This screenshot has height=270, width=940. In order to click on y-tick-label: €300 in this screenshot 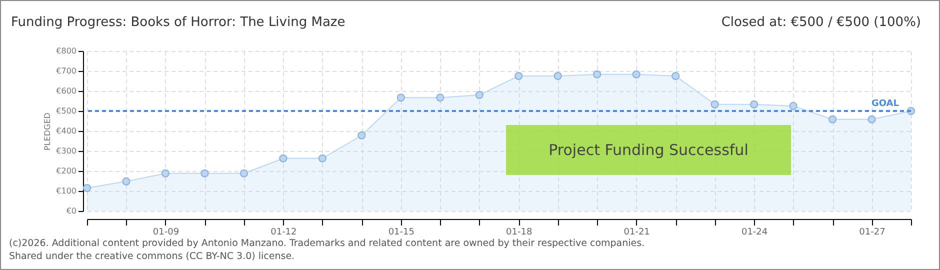, I will do `click(66, 151)`.